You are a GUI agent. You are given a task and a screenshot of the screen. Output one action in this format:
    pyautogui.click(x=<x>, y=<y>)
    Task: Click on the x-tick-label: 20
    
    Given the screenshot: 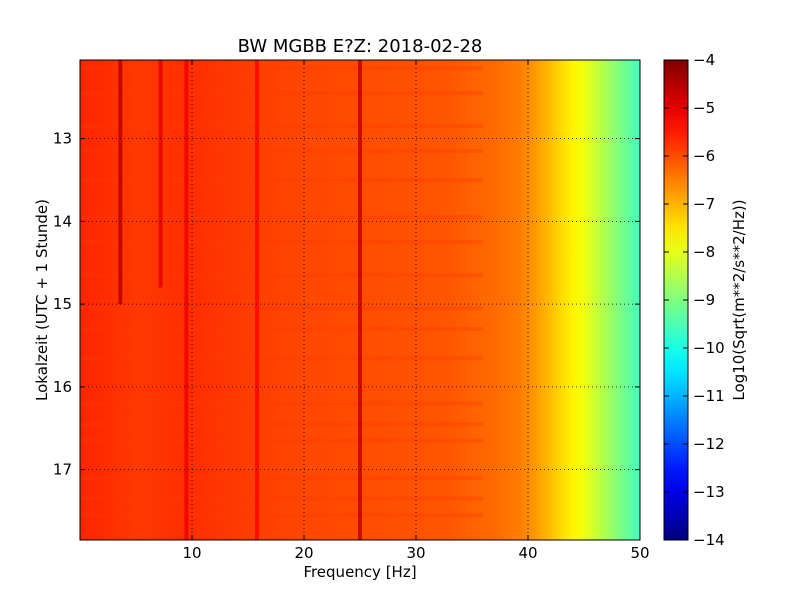 What is the action you would take?
    pyautogui.click(x=303, y=553)
    